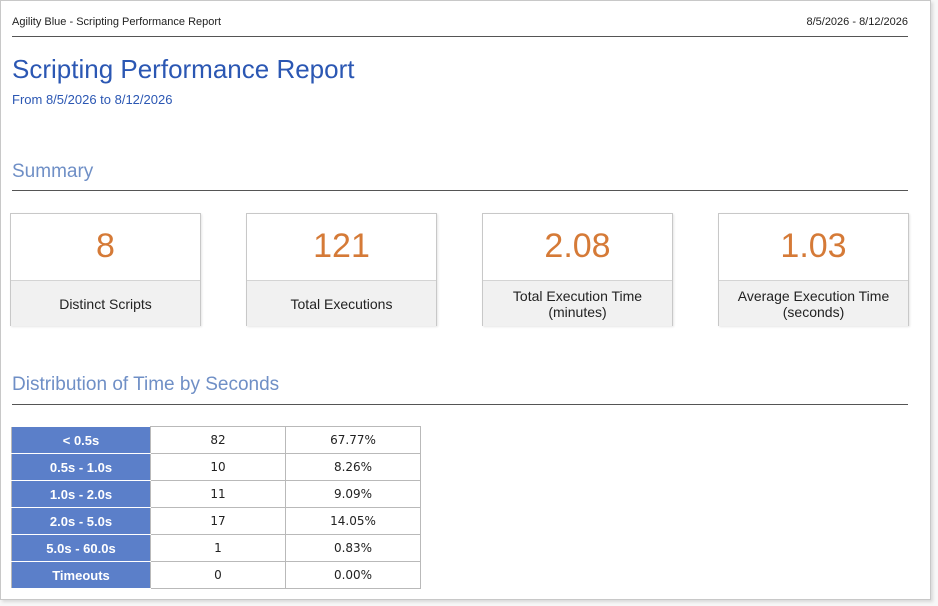 This screenshot has width=938, height=606. I want to click on range-cell: 5.0s - 60.0s, so click(81, 548).